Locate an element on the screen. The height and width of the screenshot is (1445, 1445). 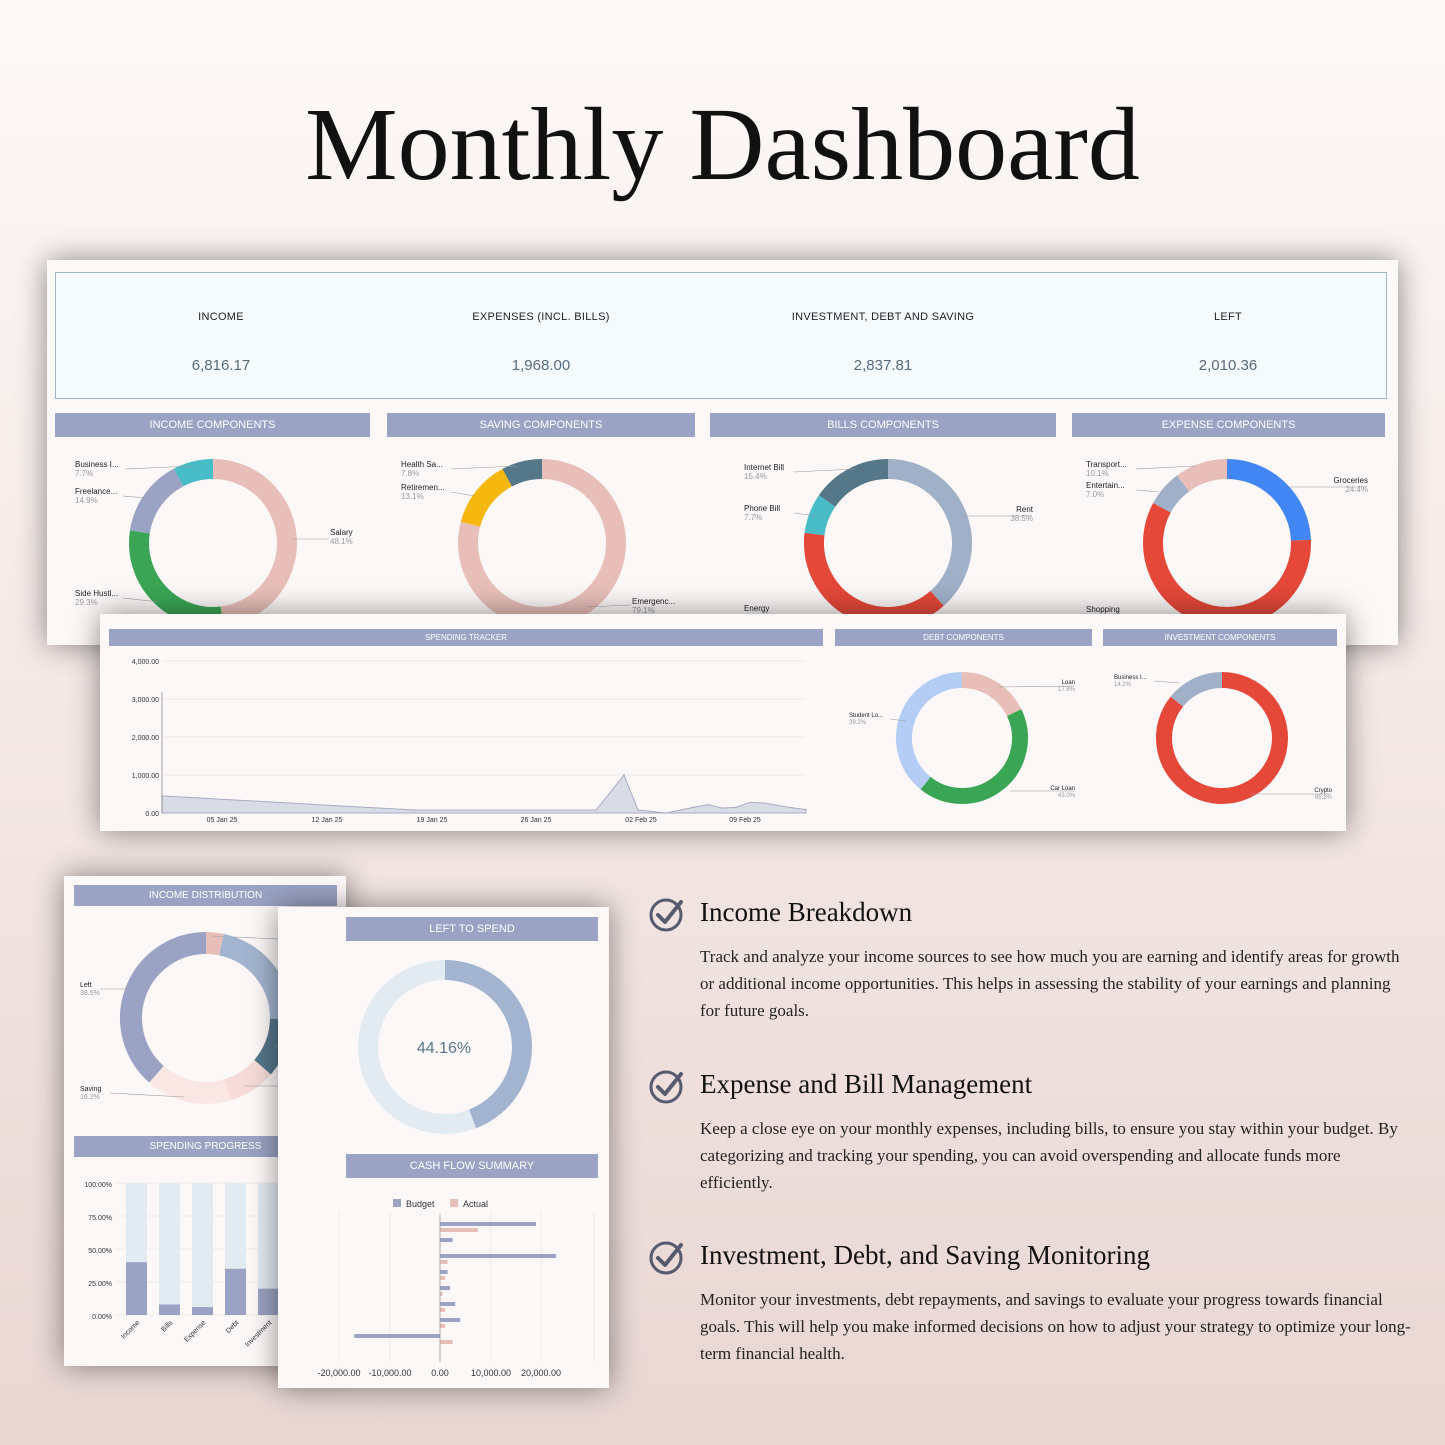
legend-budget-swatch is located at coordinates (397, 1203).